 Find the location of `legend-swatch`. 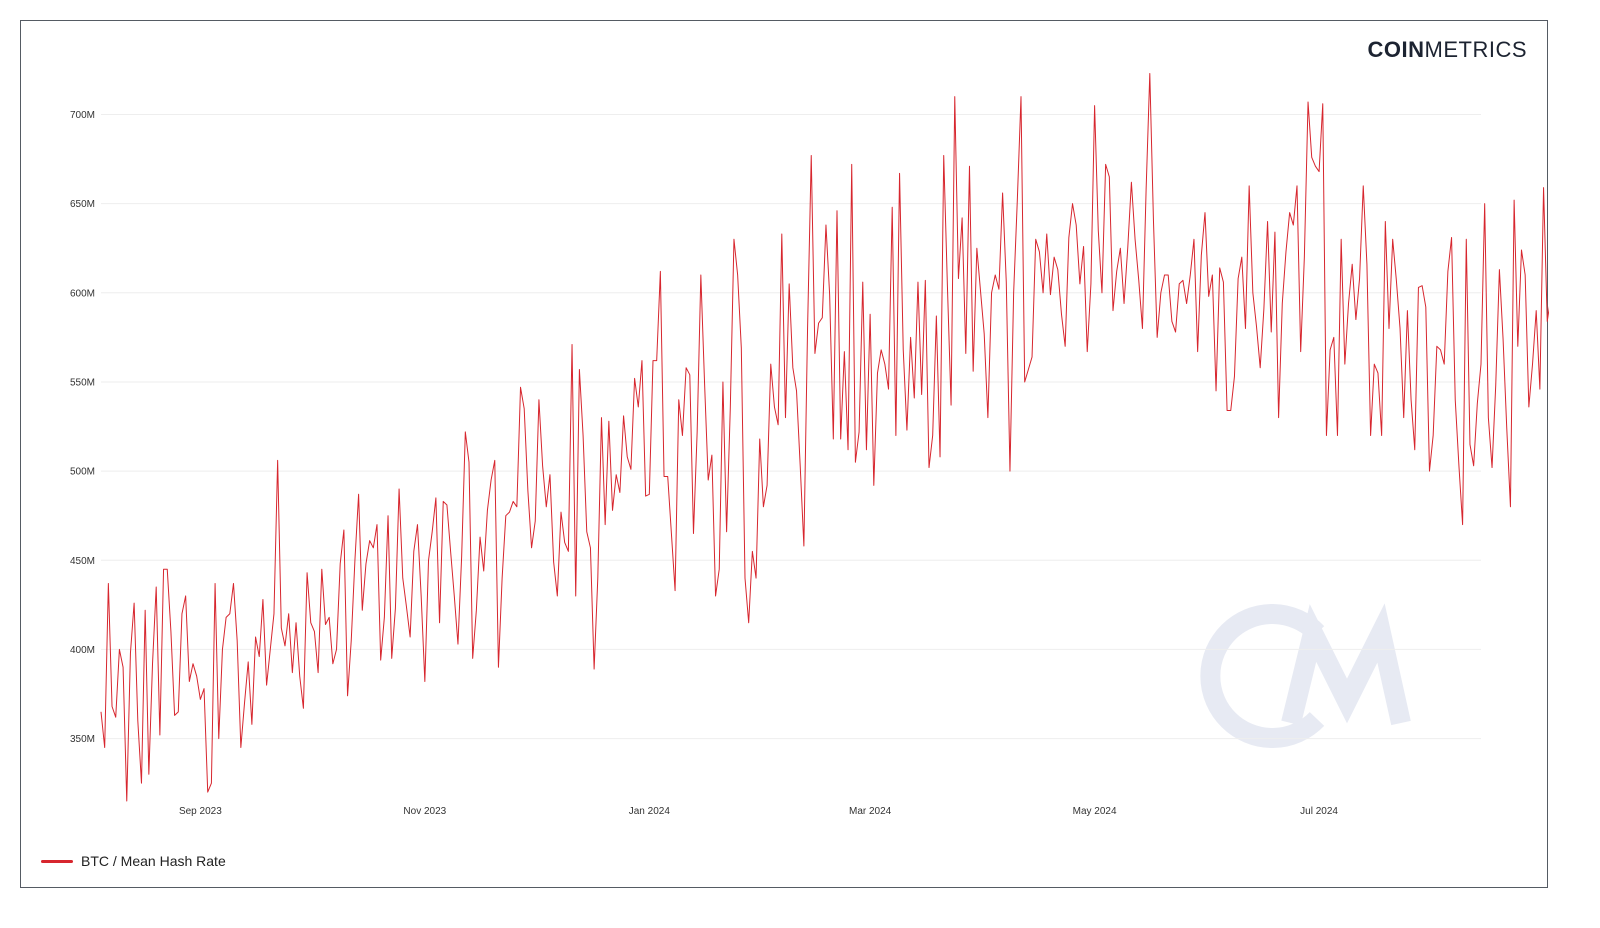

legend-swatch is located at coordinates (57, 861).